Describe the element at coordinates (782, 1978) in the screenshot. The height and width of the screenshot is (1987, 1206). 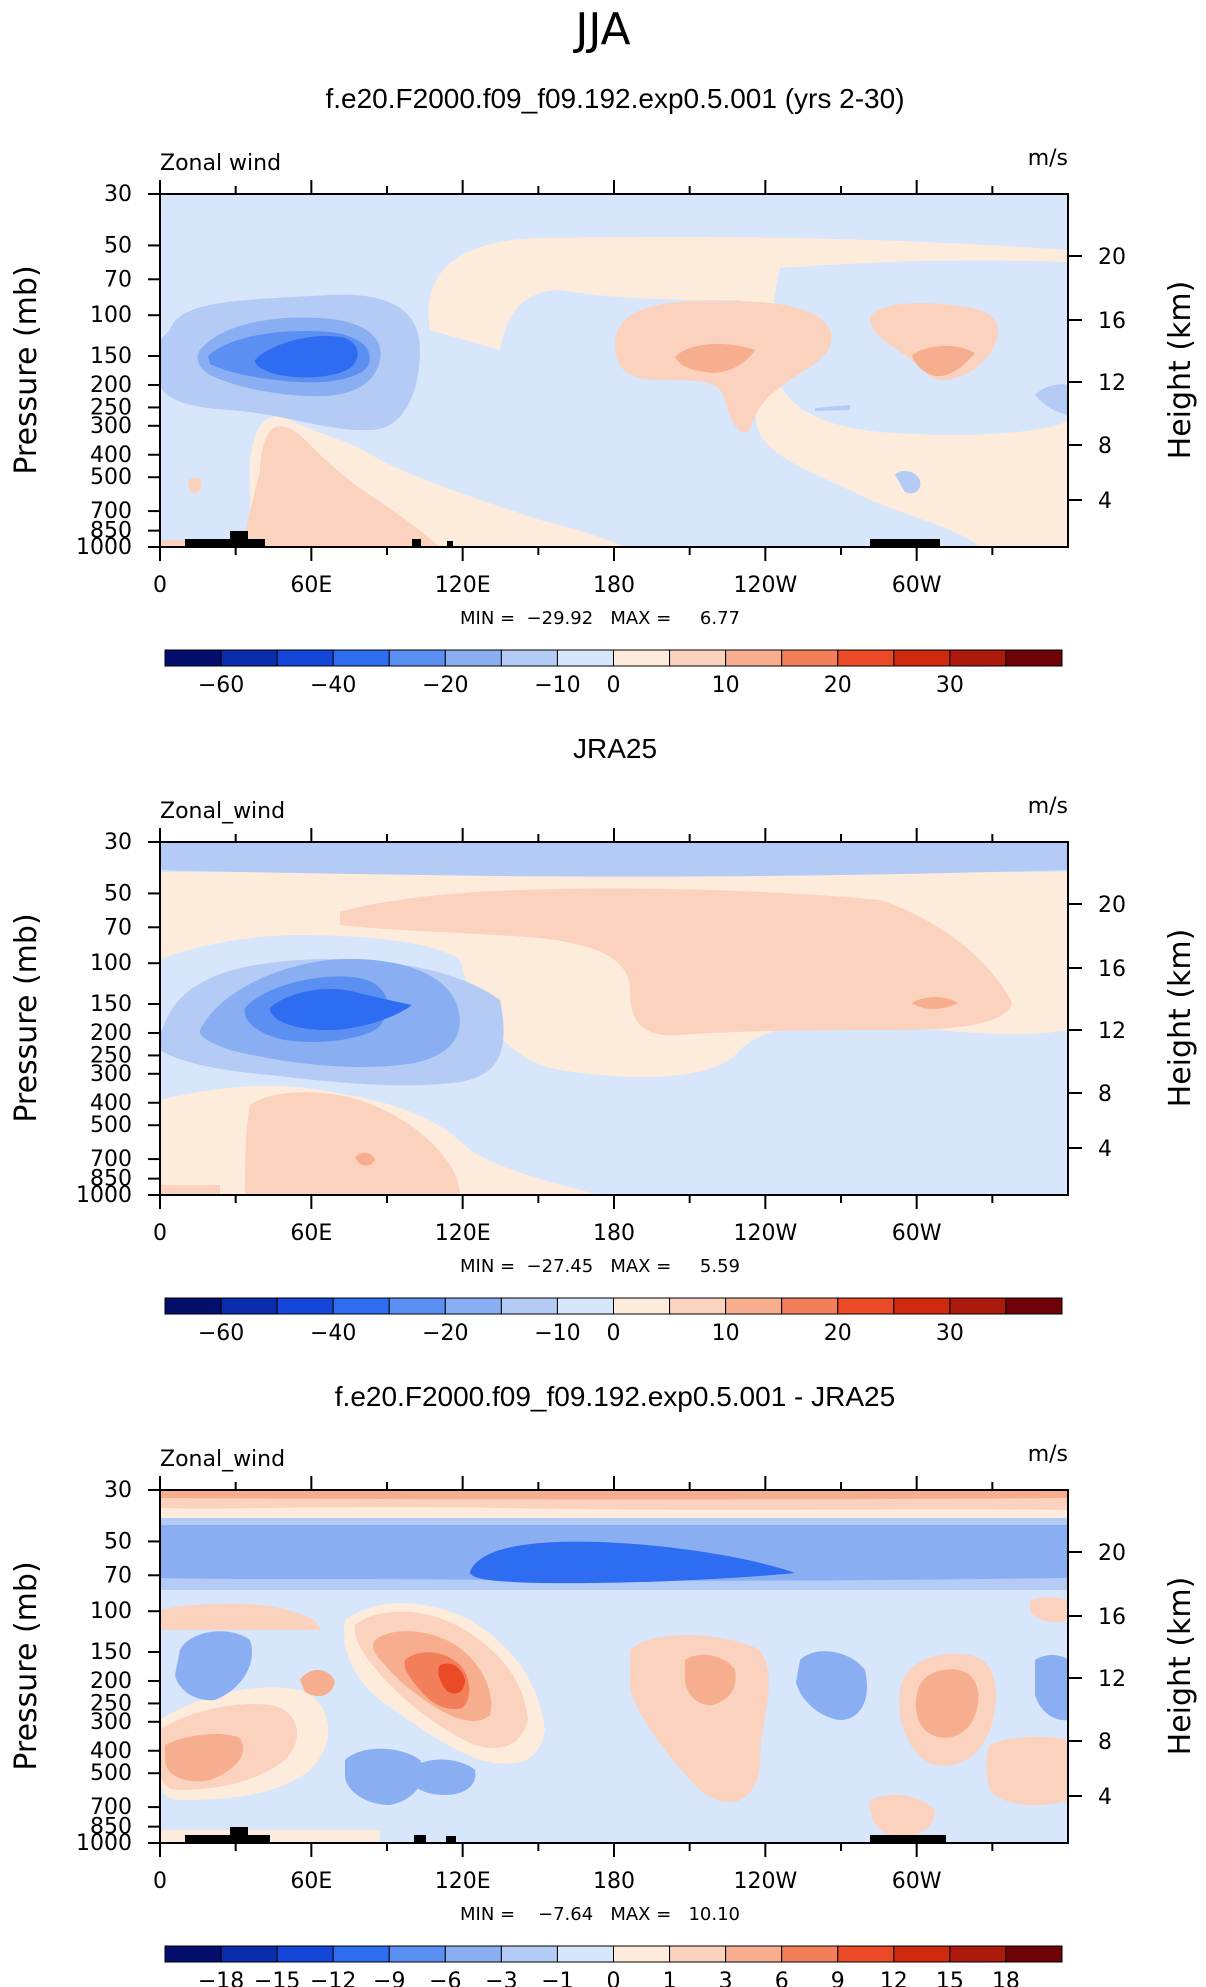
I see `colorbar-label: 6` at that location.